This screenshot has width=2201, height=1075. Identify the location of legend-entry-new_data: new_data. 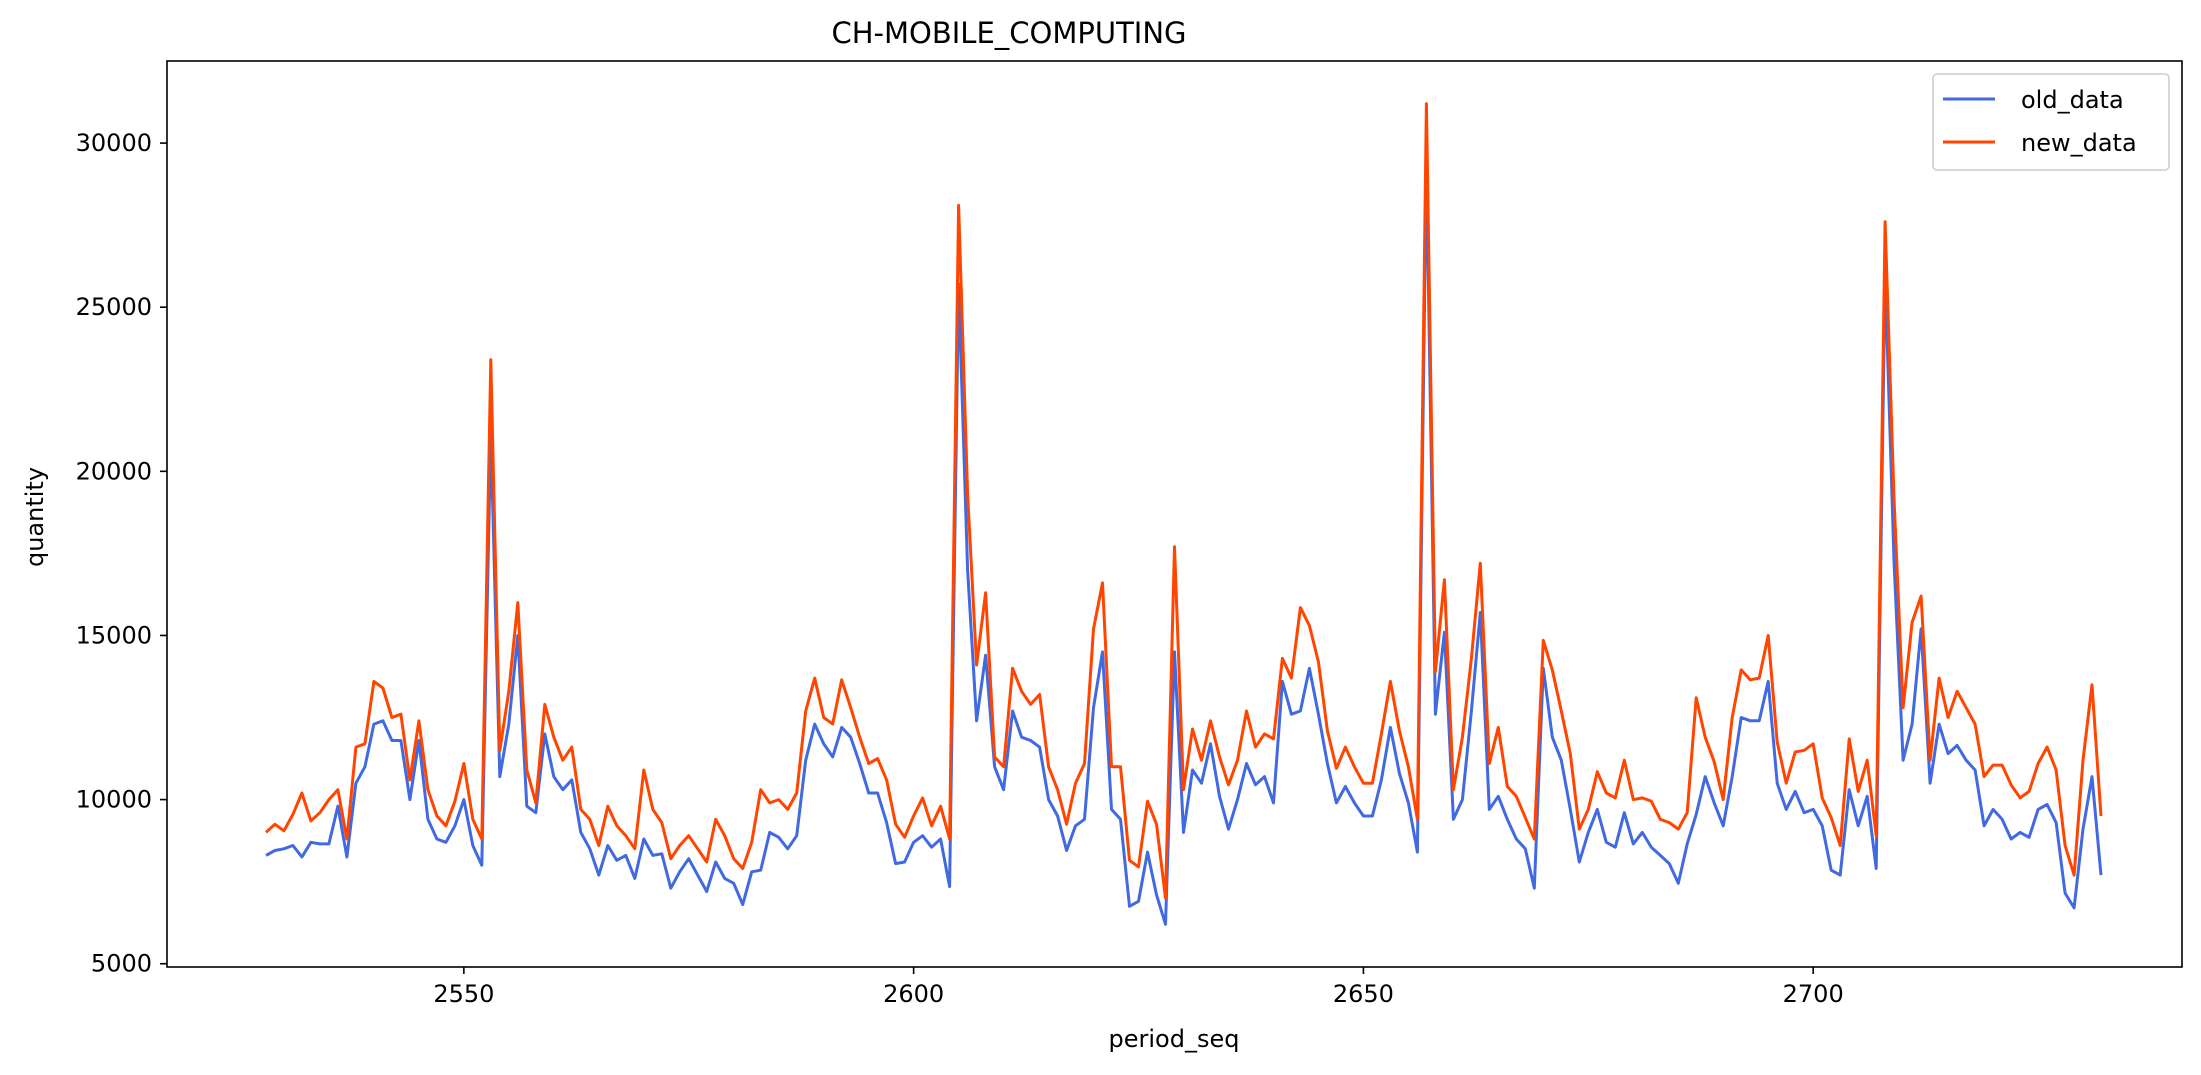
(2040, 143).